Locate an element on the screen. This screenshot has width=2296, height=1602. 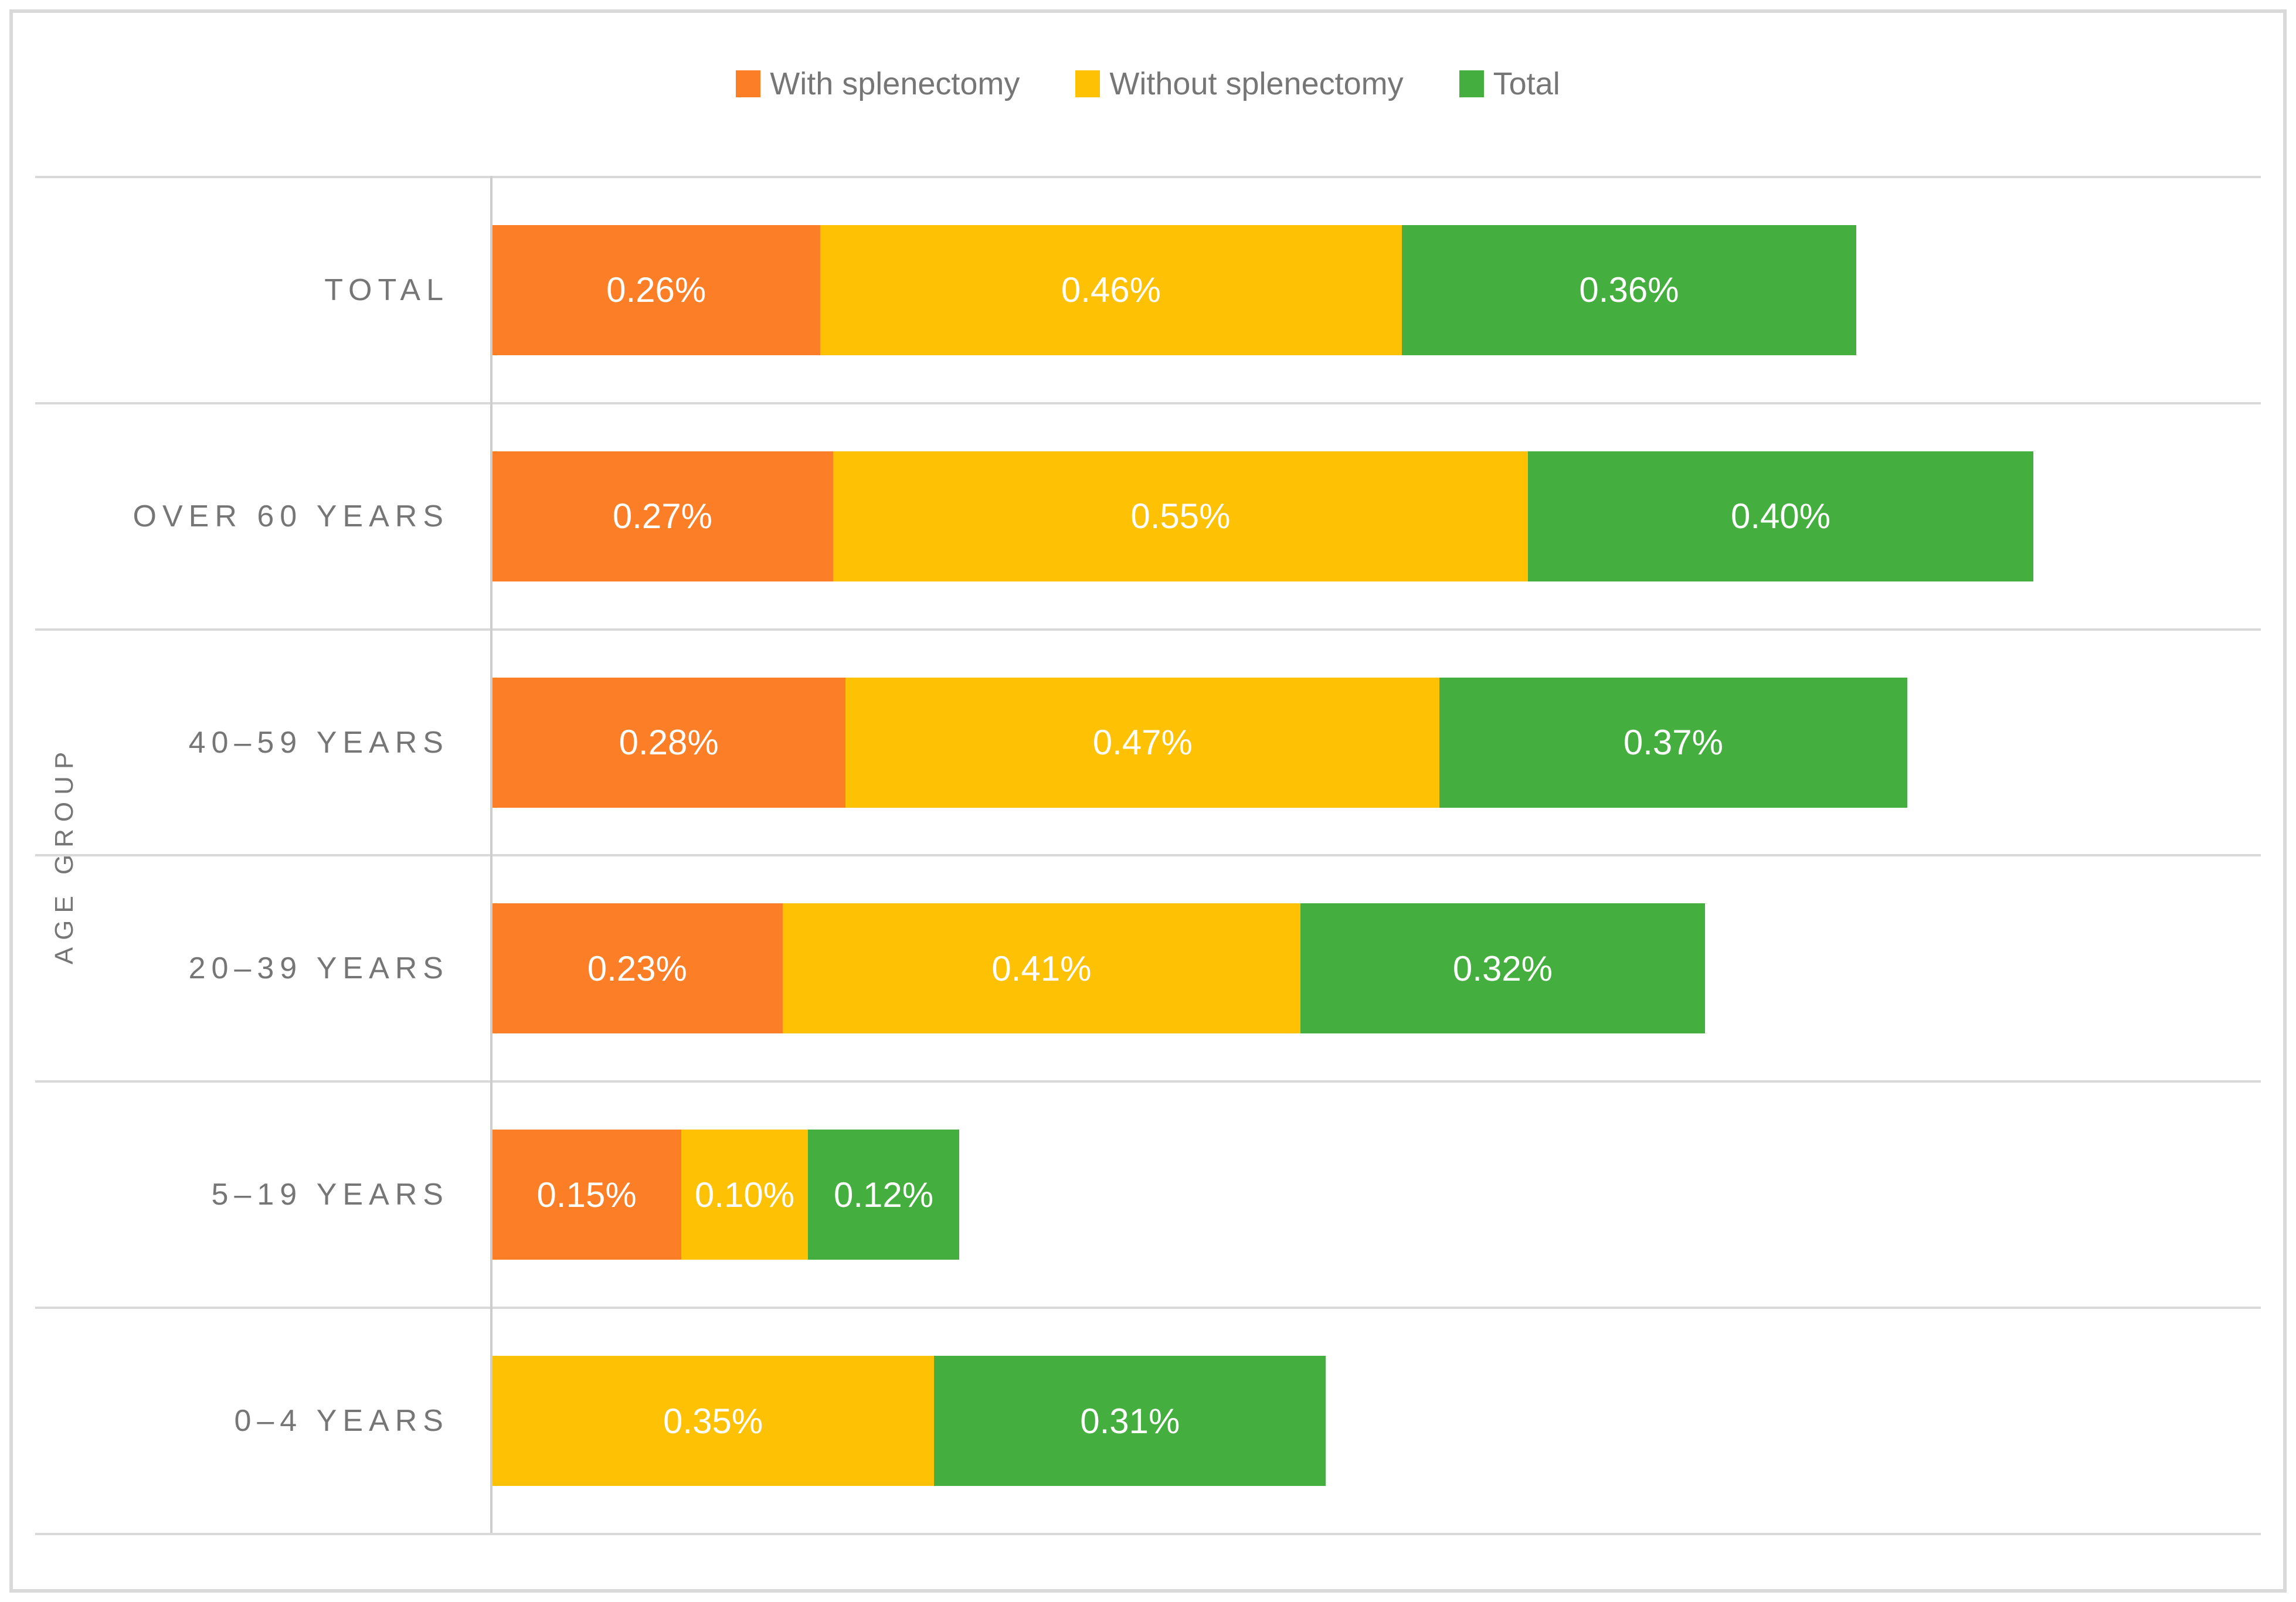
legend-item-without-splenectomy: Without splenectomy is located at coordinates (1239, 84).